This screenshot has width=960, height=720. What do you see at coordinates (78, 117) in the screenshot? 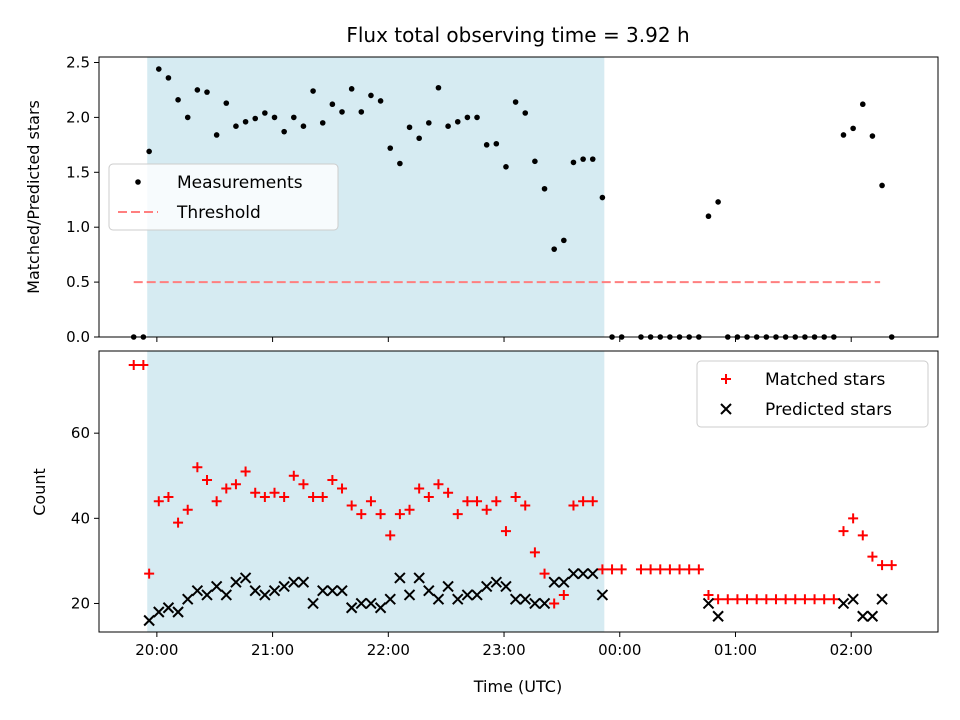
I see `y-tick-label: 2.0` at bounding box center [78, 117].